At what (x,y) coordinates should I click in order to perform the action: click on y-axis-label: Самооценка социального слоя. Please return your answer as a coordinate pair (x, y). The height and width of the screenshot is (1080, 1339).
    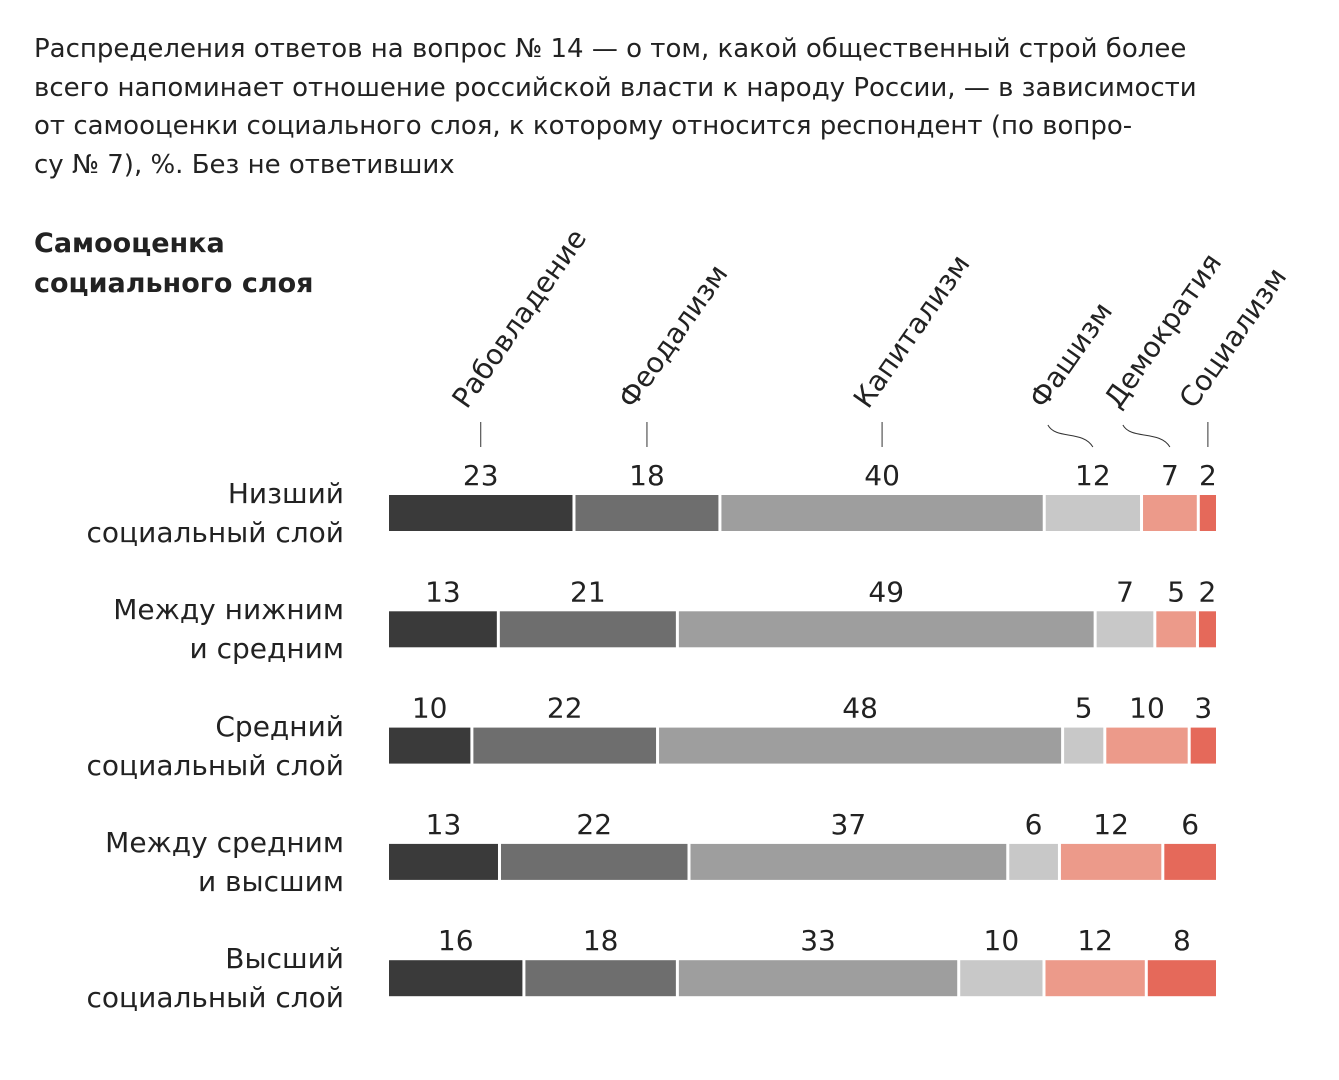
    Looking at the image, I should click on (174, 263).